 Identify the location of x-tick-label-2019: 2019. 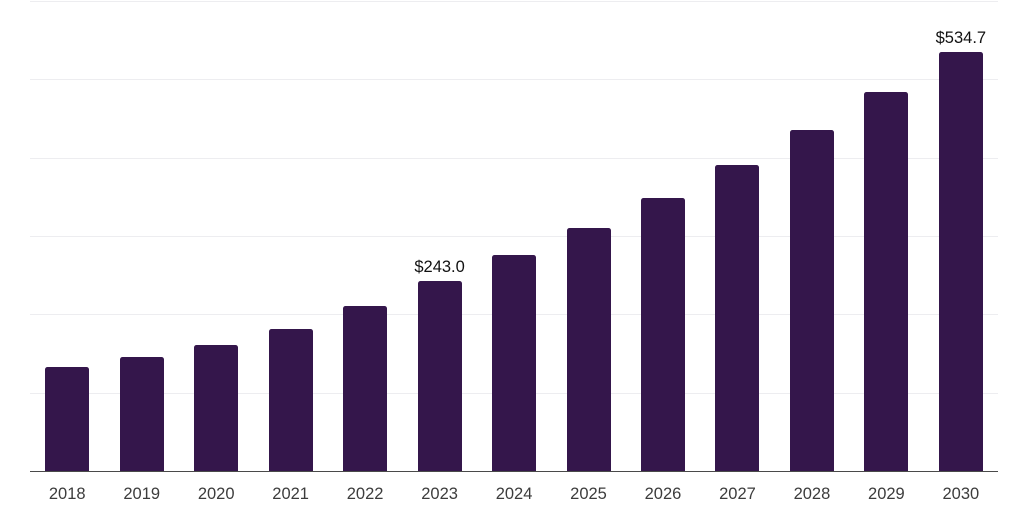
(142, 493).